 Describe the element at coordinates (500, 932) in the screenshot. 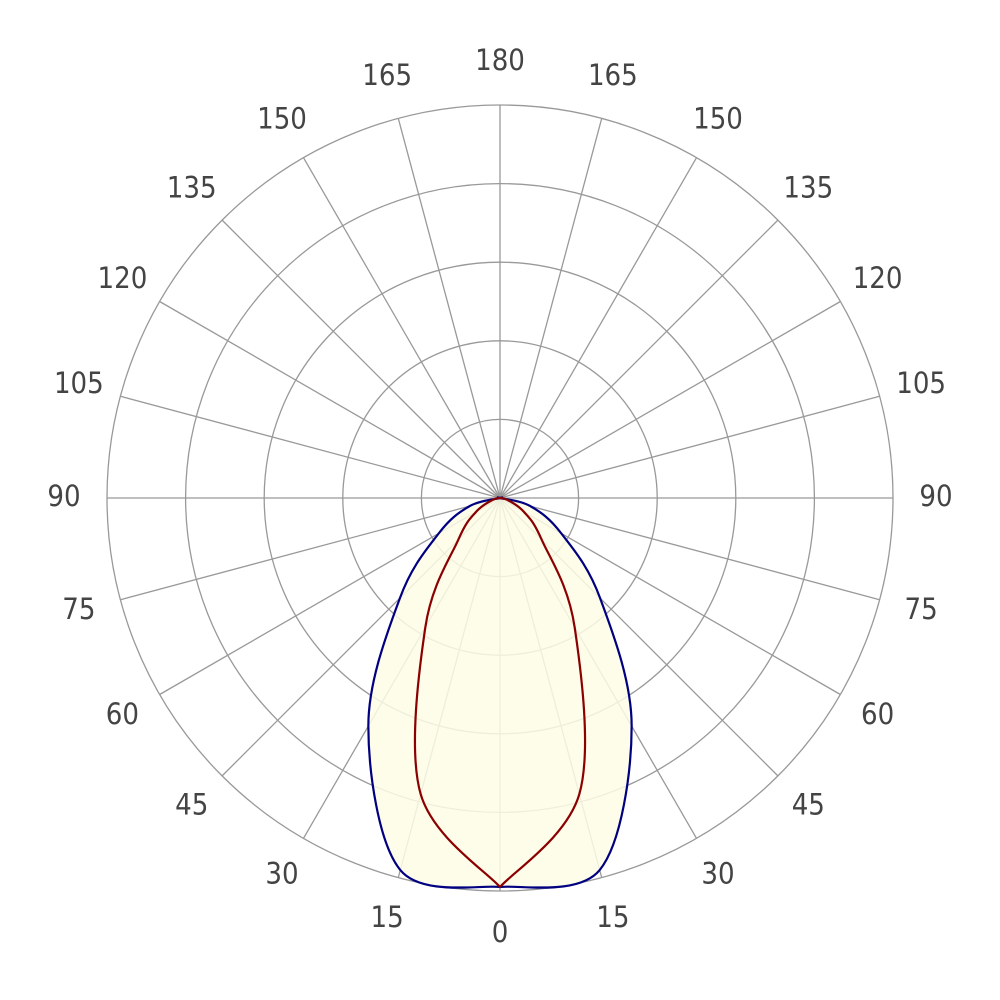

I see `angle-label: 0` at that location.